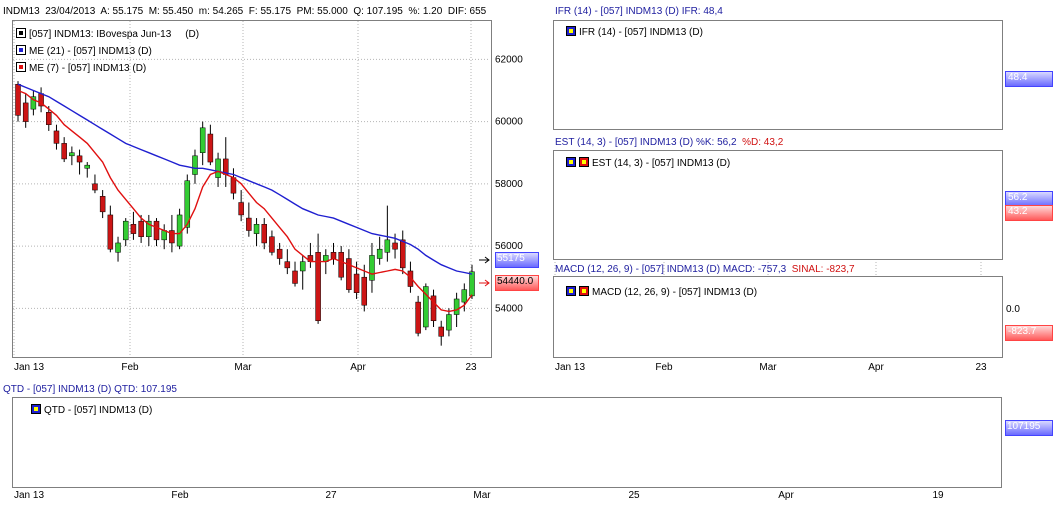  I want to click on black-square-icon, so click(21, 33).